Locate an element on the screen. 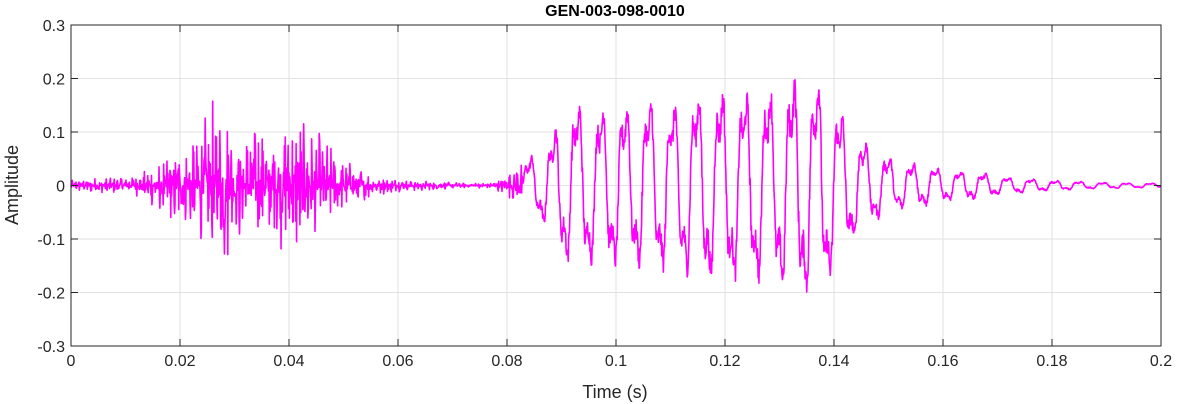 The image size is (1177, 404). y-tick-label: 0.3 is located at coordinates (54, 26).